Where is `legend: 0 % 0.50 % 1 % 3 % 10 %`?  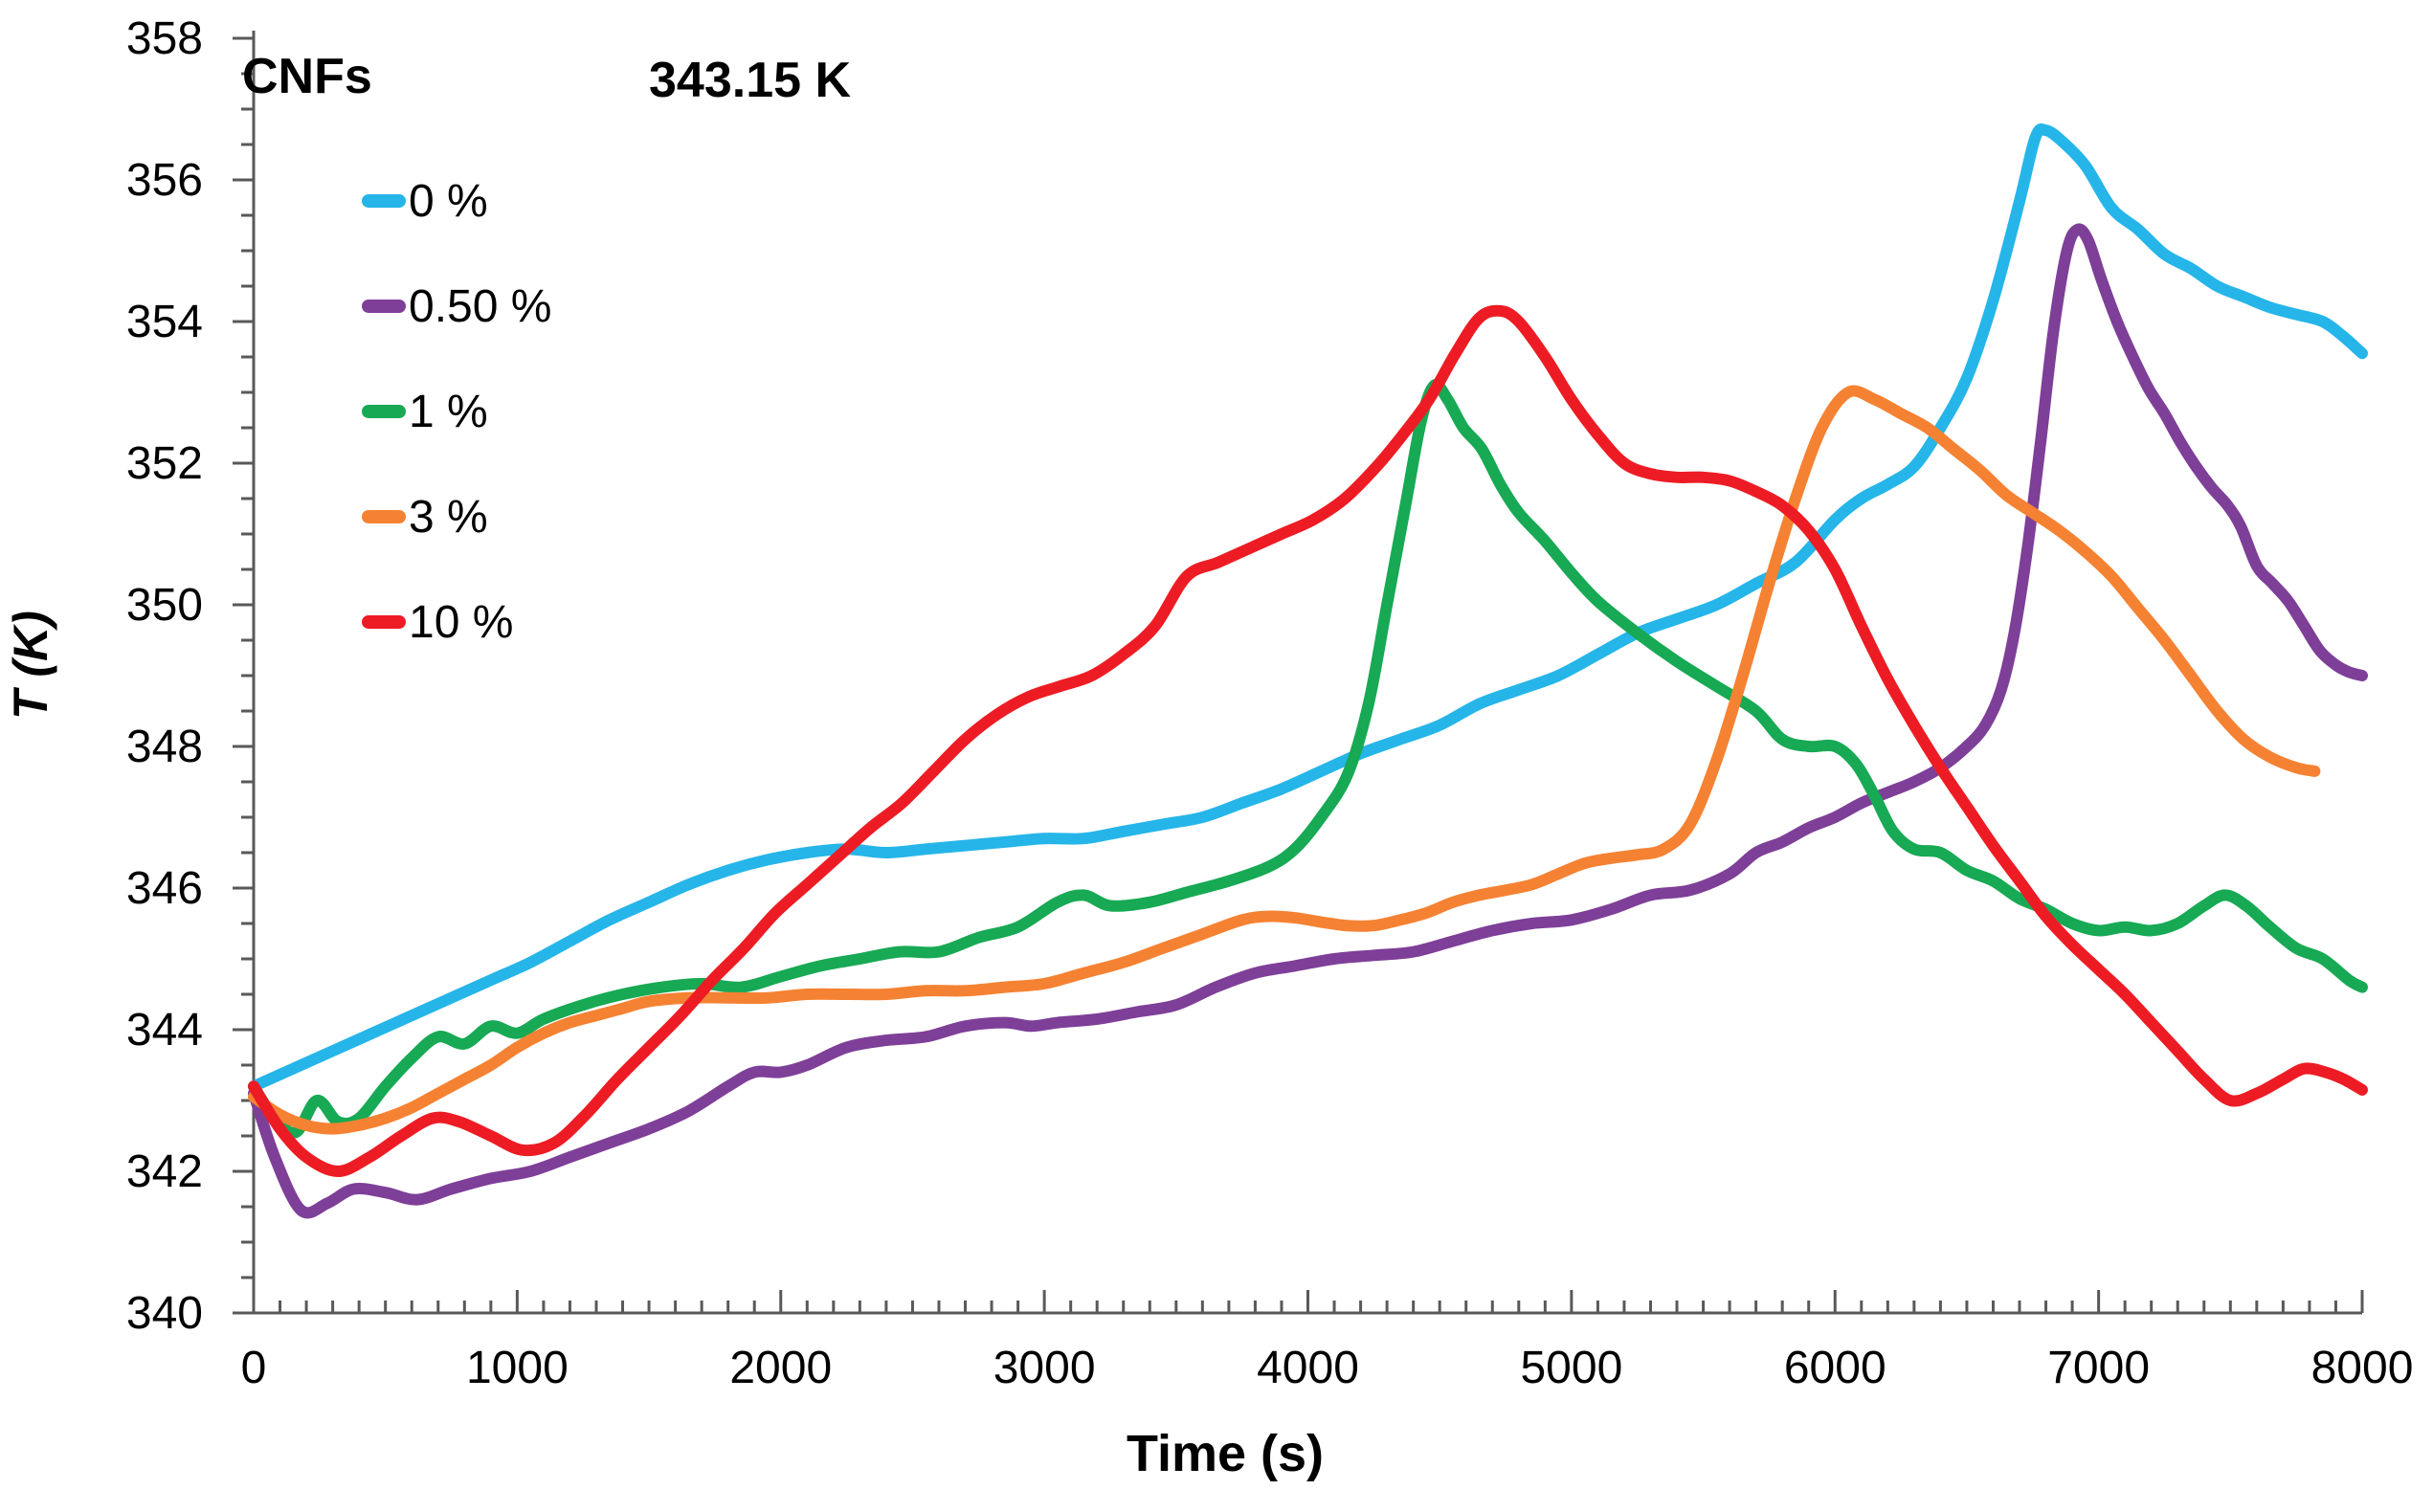
legend: 0 % 0.50 % 1 % 3 % 10 % is located at coordinates (456, 411).